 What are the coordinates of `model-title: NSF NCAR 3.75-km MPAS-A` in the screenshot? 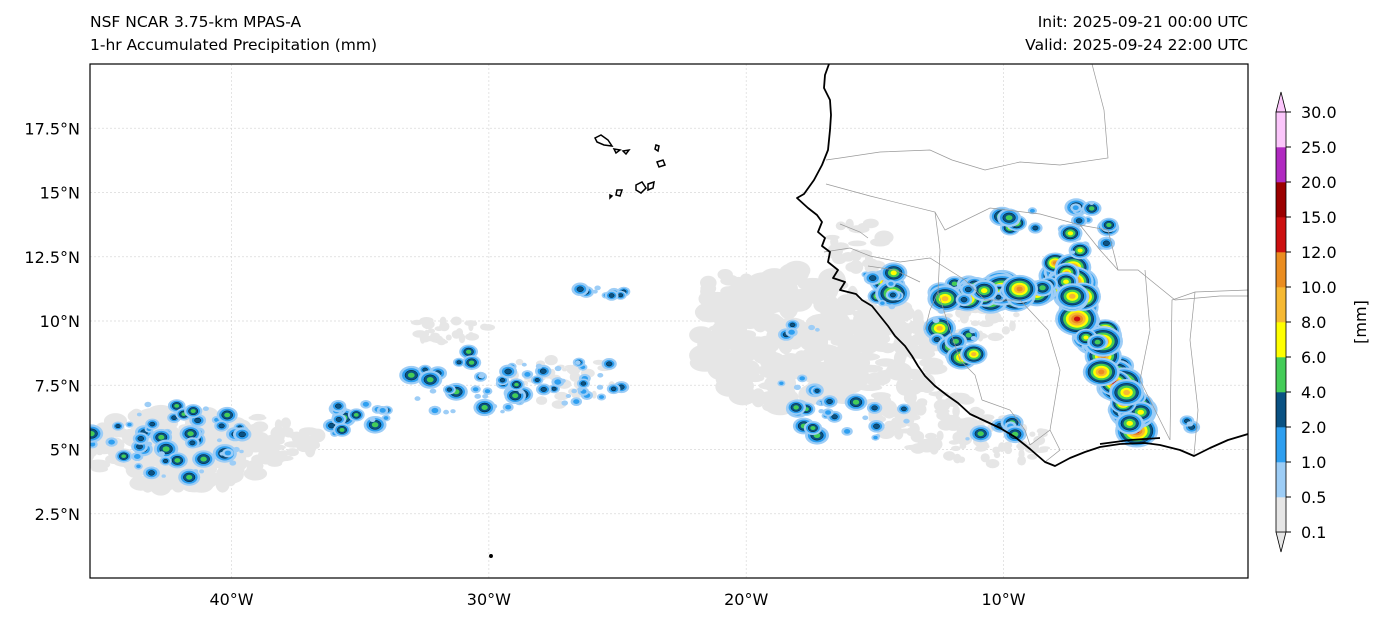 It's located at (196, 22).